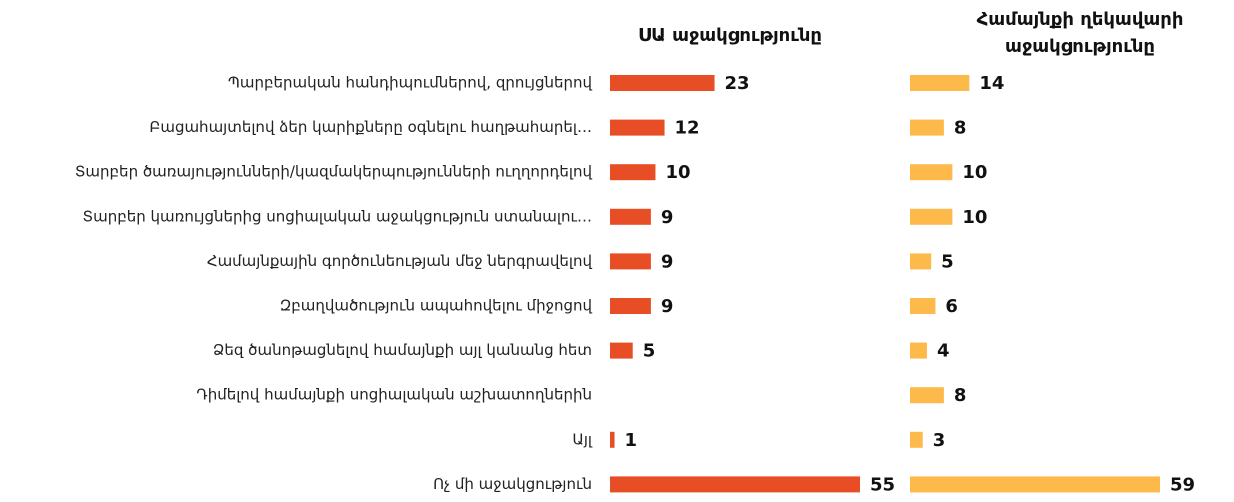  What do you see at coordinates (882, 484) in the screenshot?
I see `value-label: 55` at bounding box center [882, 484].